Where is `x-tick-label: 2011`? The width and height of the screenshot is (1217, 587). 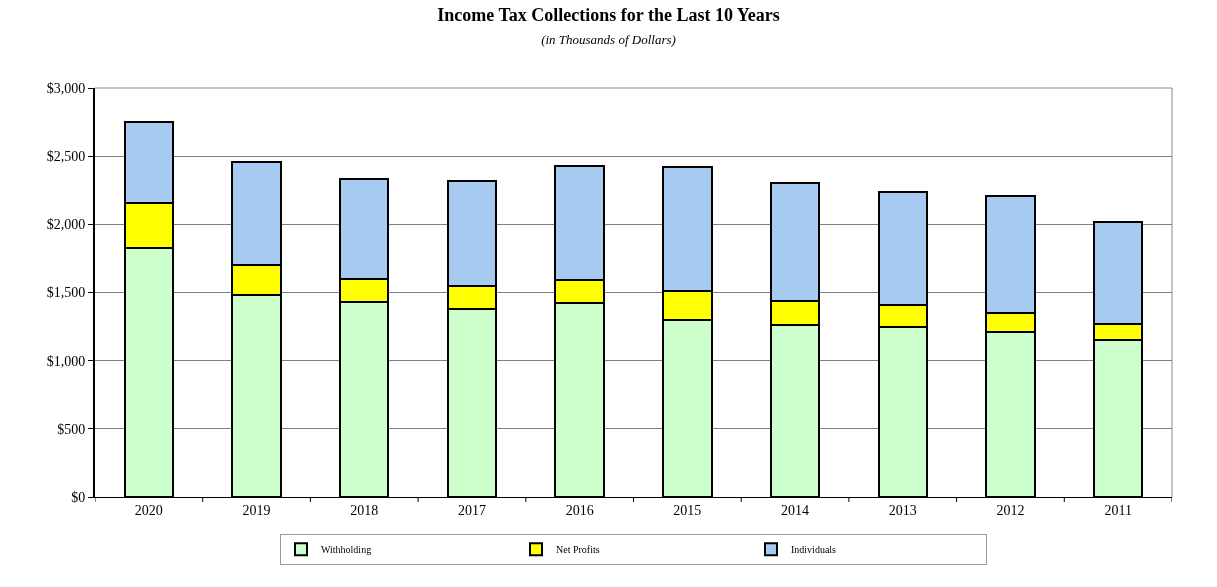 x-tick-label: 2011 is located at coordinates (1118, 510).